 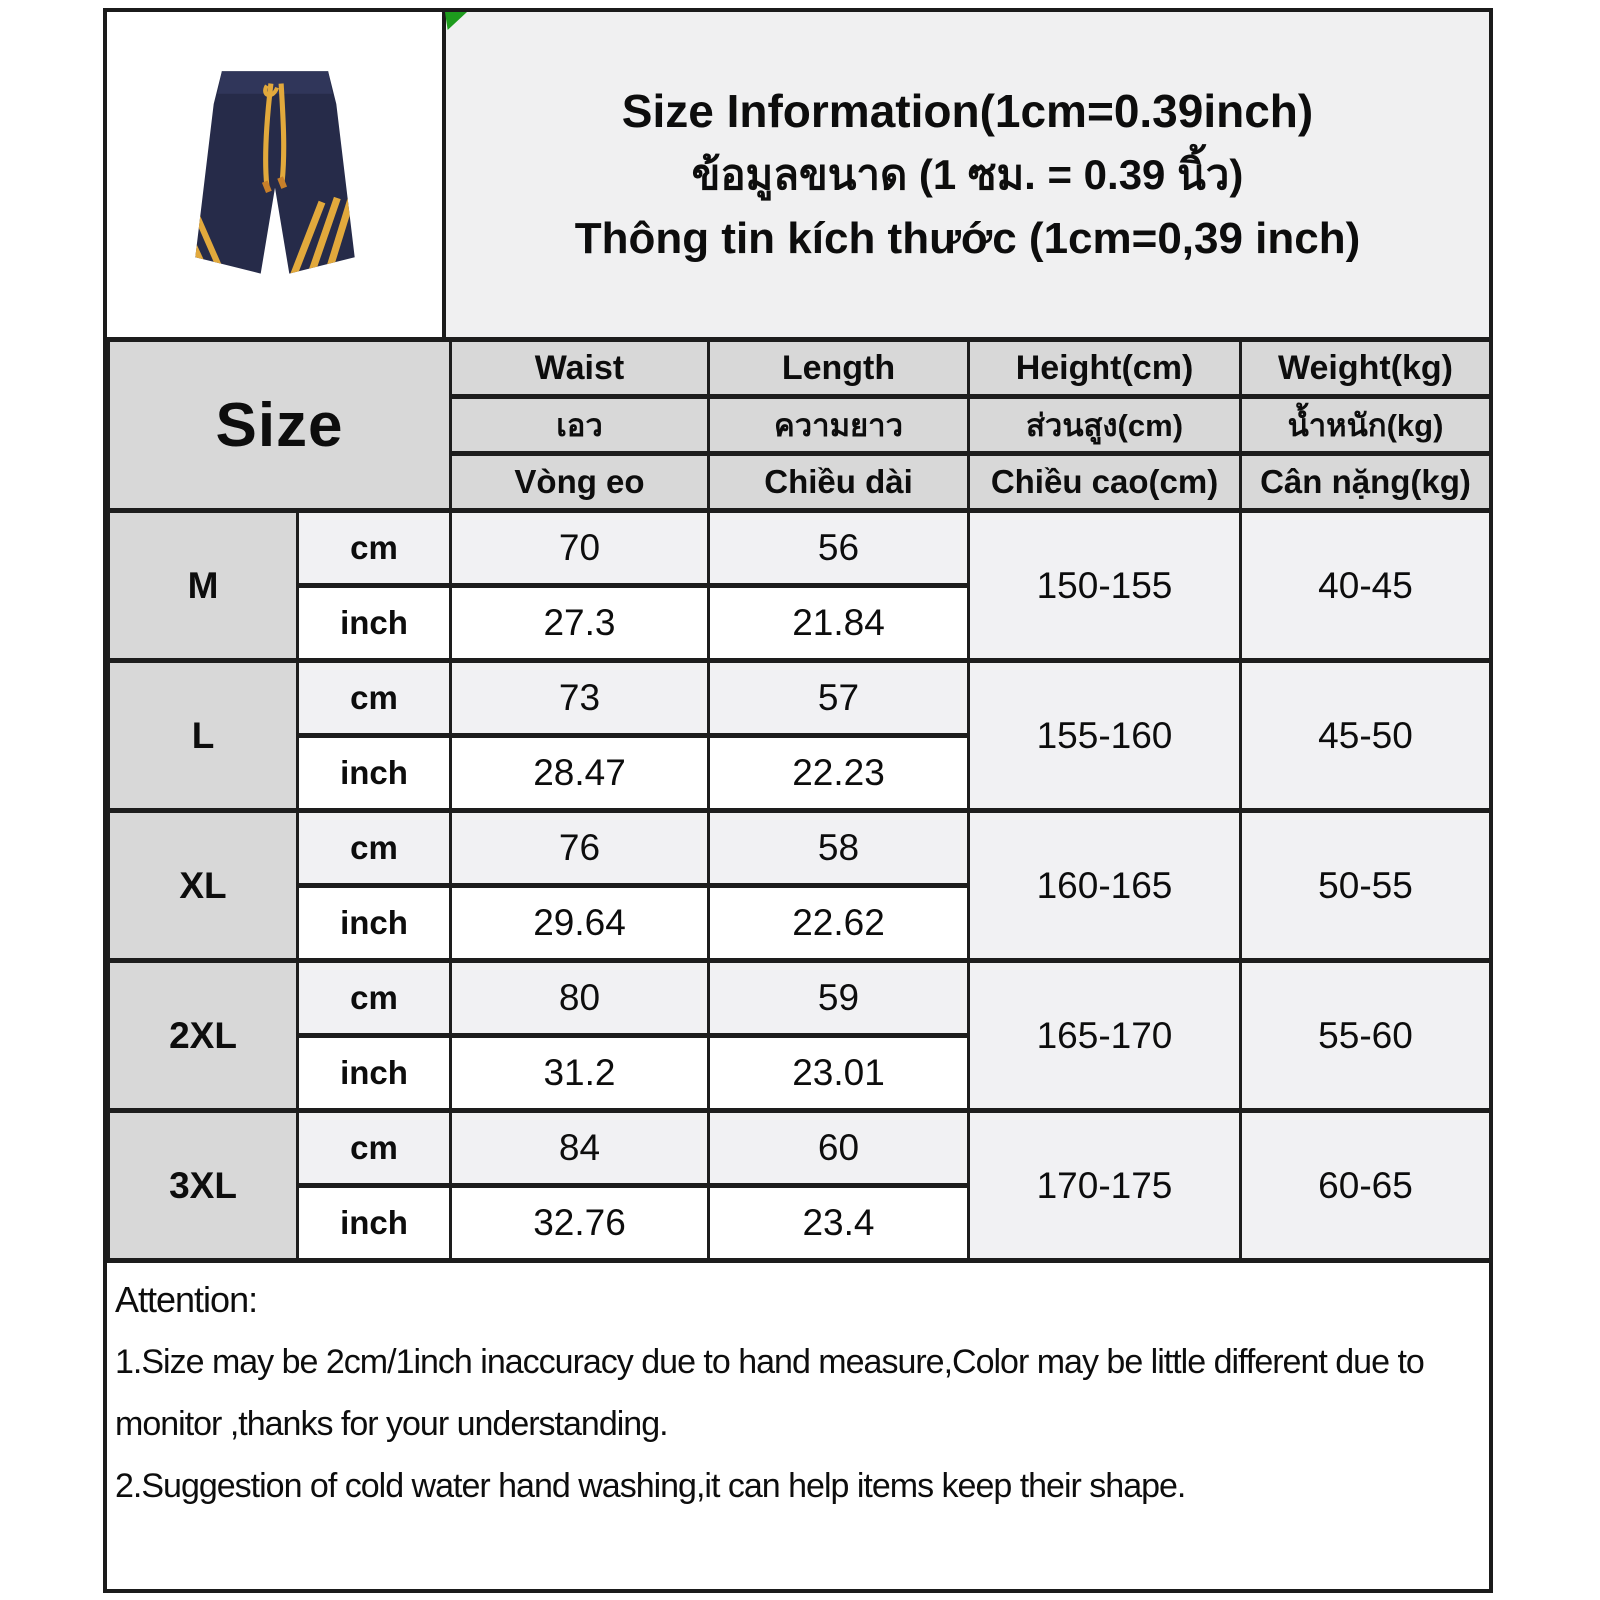 I want to click on l-waist-inch: 28.47, so click(x=579, y=773).